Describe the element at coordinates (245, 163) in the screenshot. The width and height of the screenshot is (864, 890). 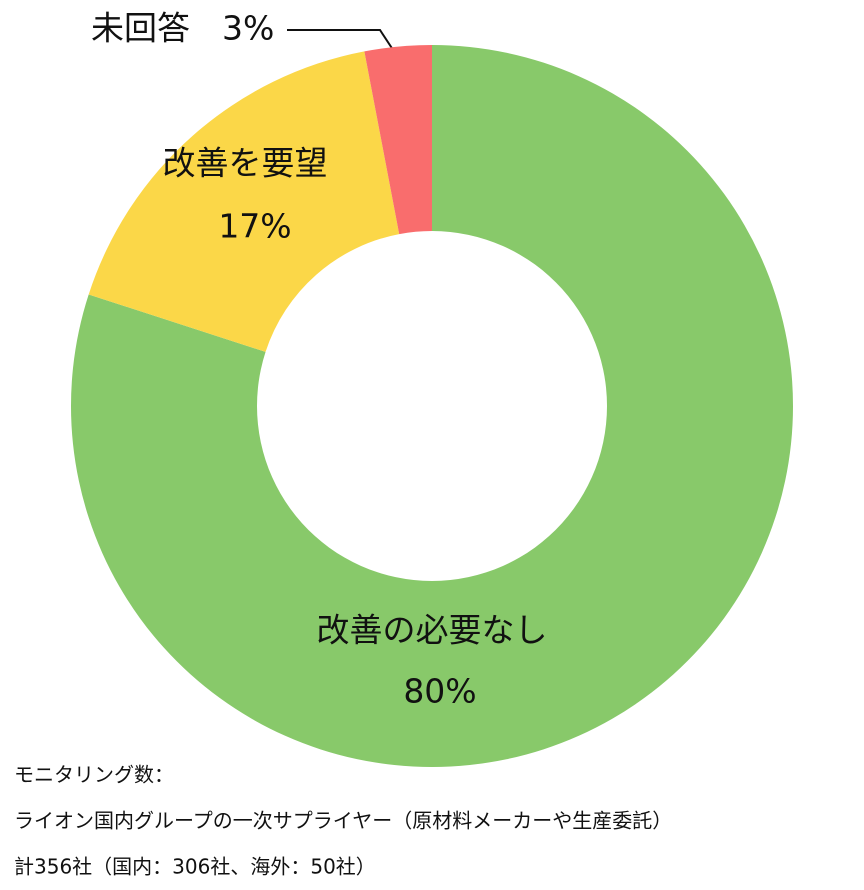
I see `slice-label: 改善を要望` at that location.